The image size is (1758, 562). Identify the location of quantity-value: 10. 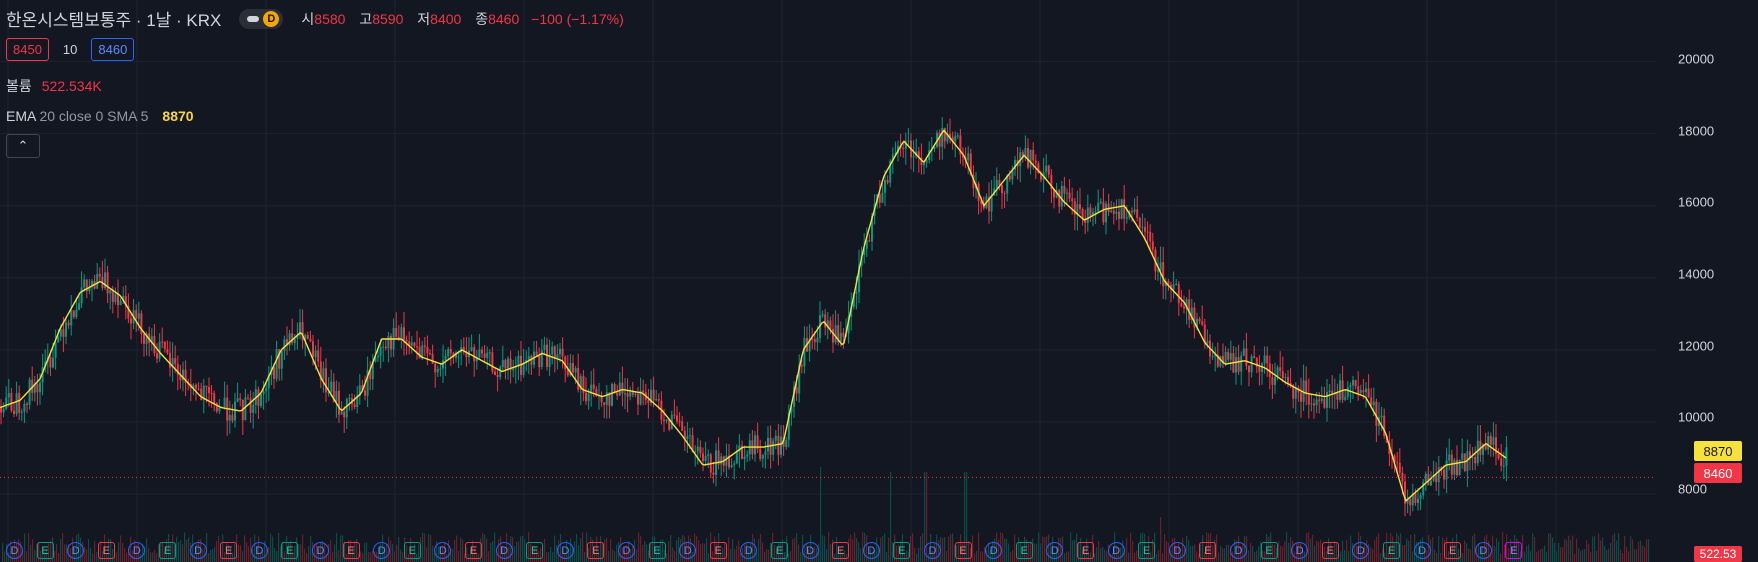
(70, 49).